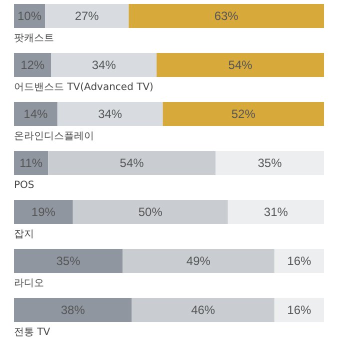 The image size is (338, 350). What do you see at coordinates (54, 136) in the screenshot?
I see `y-tick-label: 온라인디스플레이` at bounding box center [54, 136].